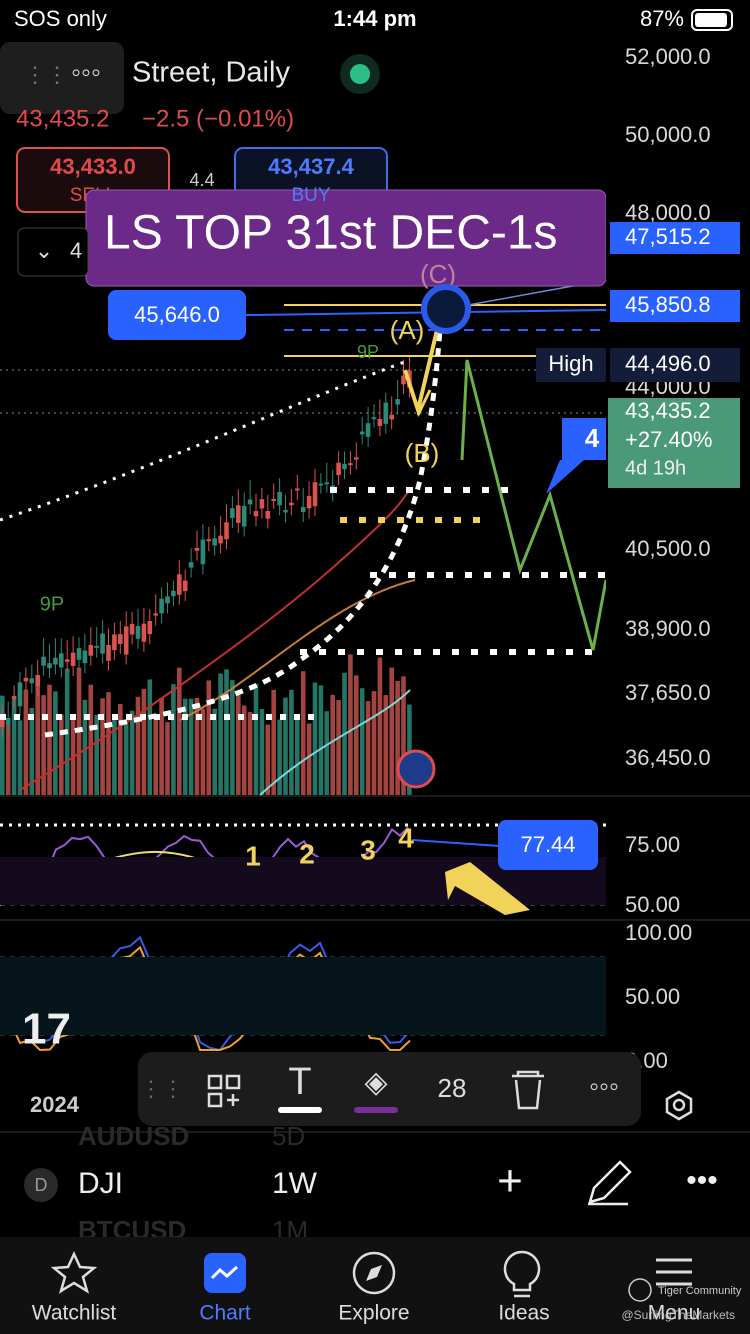 This screenshot has width=750, height=1334. I want to click on projection, so click(534, 505).